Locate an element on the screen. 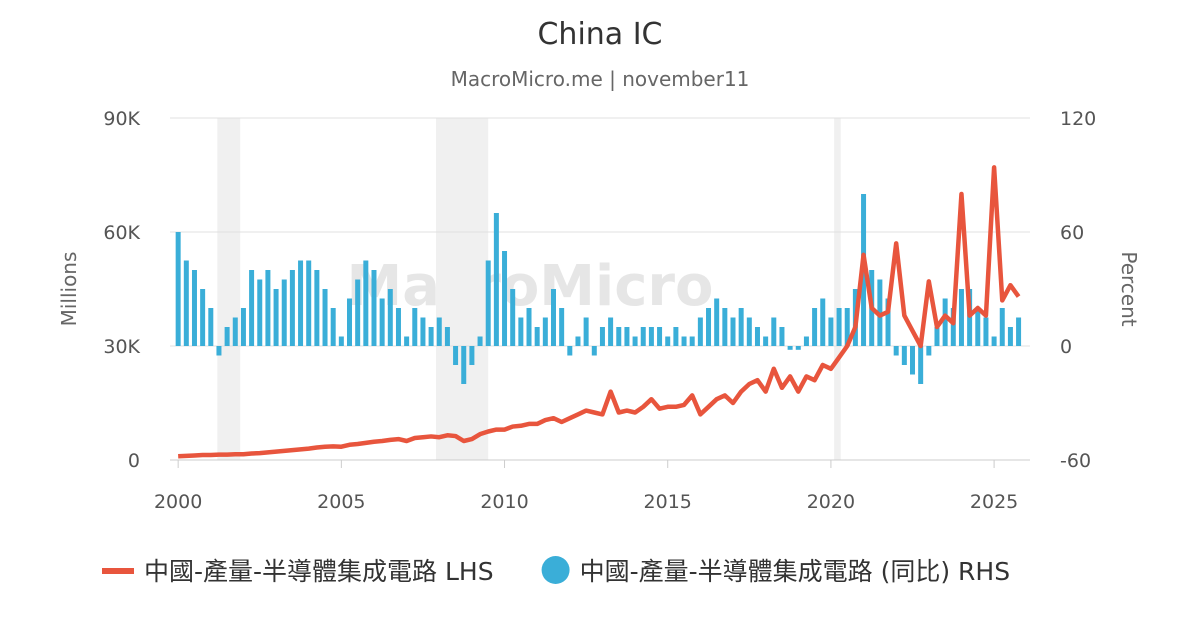 This screenshot has height=634, width=1200. legend-marker is located at coordinates (555, 570).